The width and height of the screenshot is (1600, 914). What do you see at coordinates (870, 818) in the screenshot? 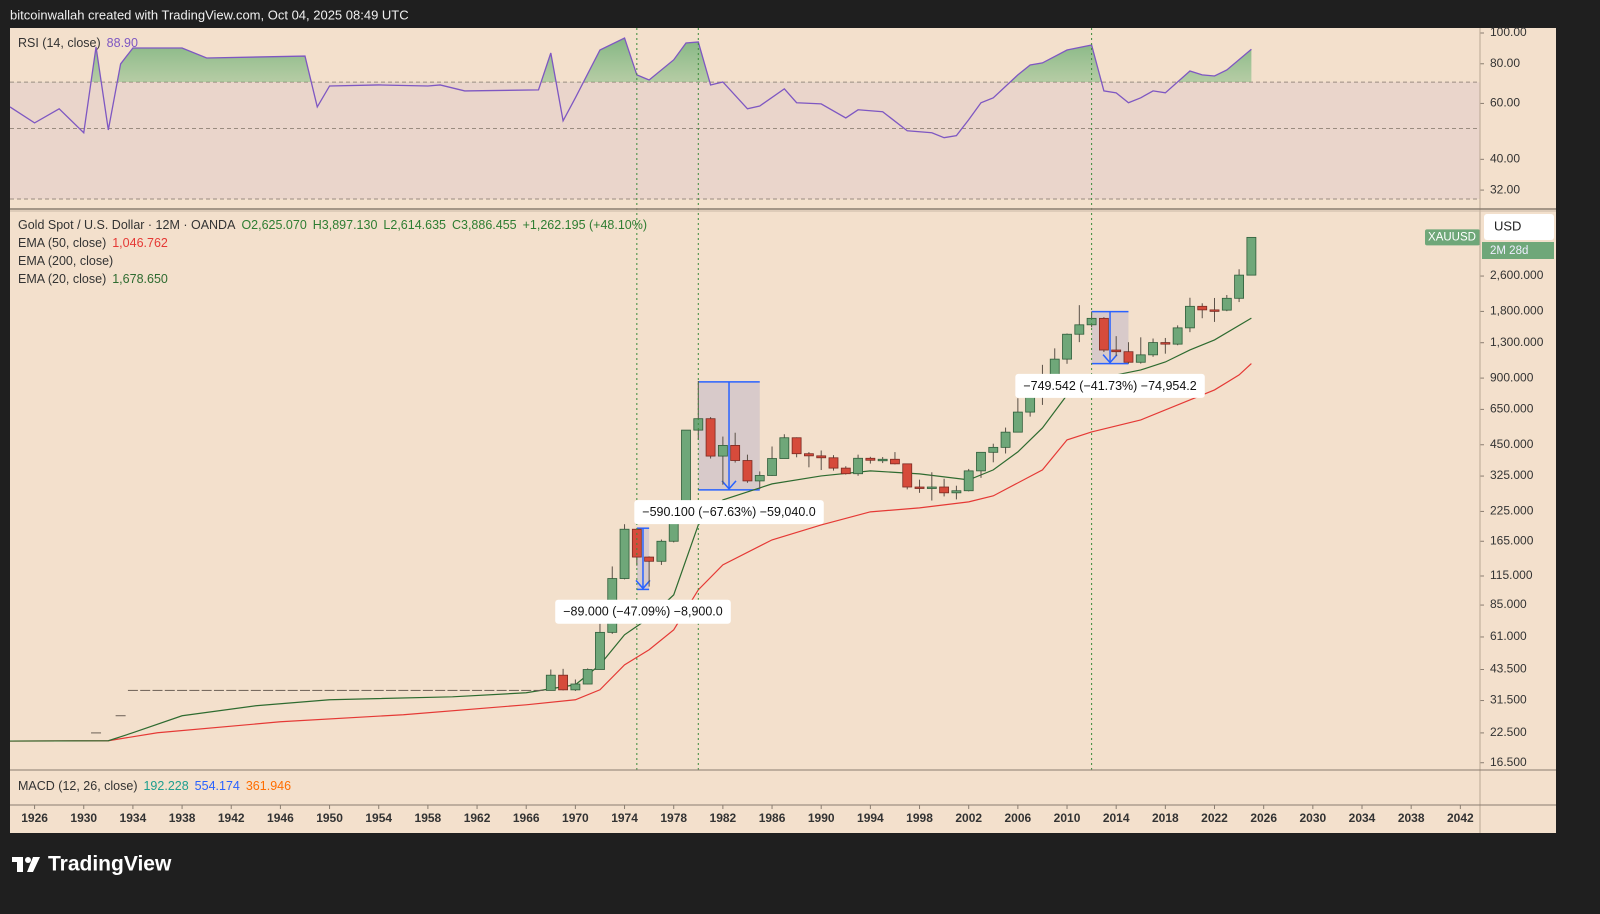
I see `x-tick-label: 1994` at bounding box center [870, 818].